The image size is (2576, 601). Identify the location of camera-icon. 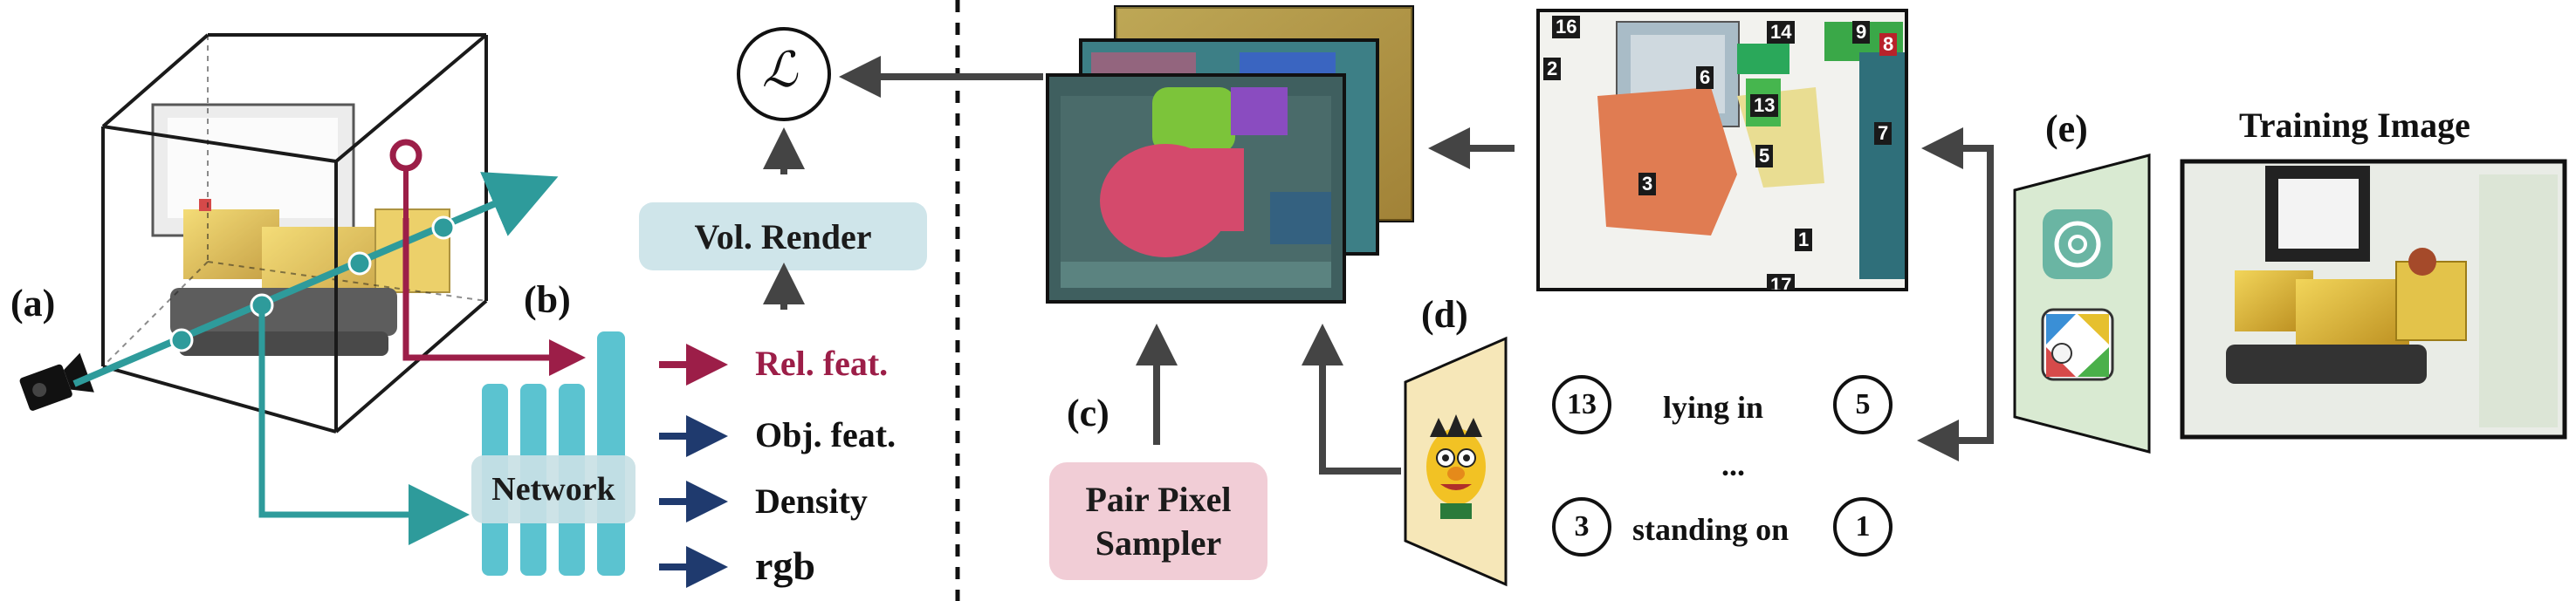
(57, 381).